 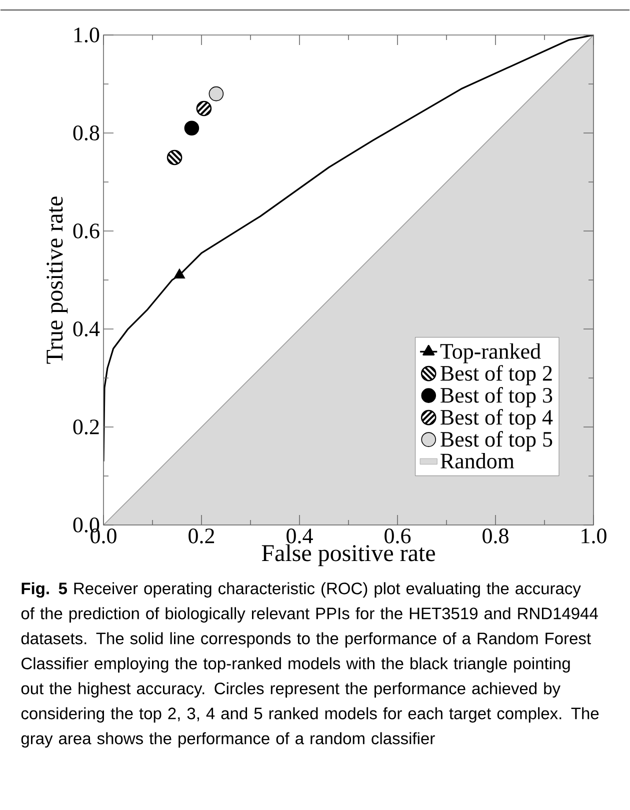 What do you see at coordinates (86, 427) in the screenshot?
I see `y-tick-label: 0.2` at bounding box center [86, 427].